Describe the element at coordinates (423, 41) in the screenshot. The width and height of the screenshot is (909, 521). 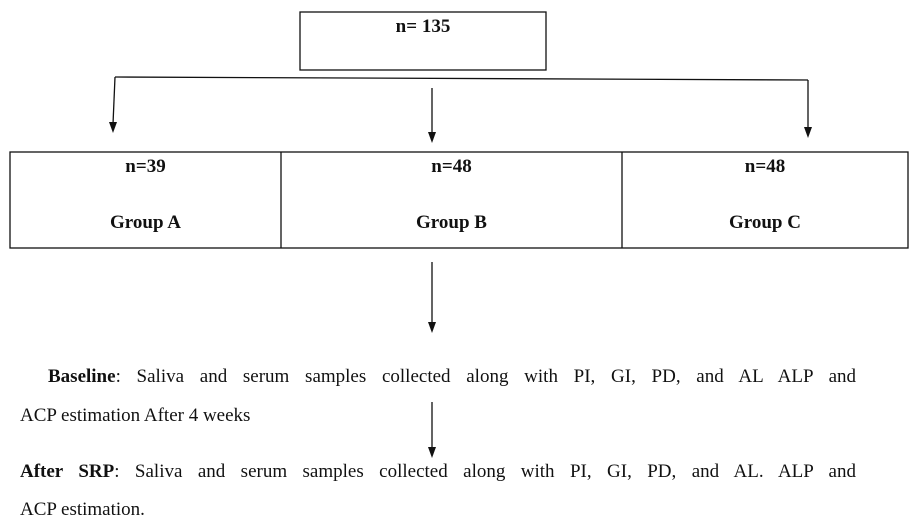
I see `top-box` at that location.